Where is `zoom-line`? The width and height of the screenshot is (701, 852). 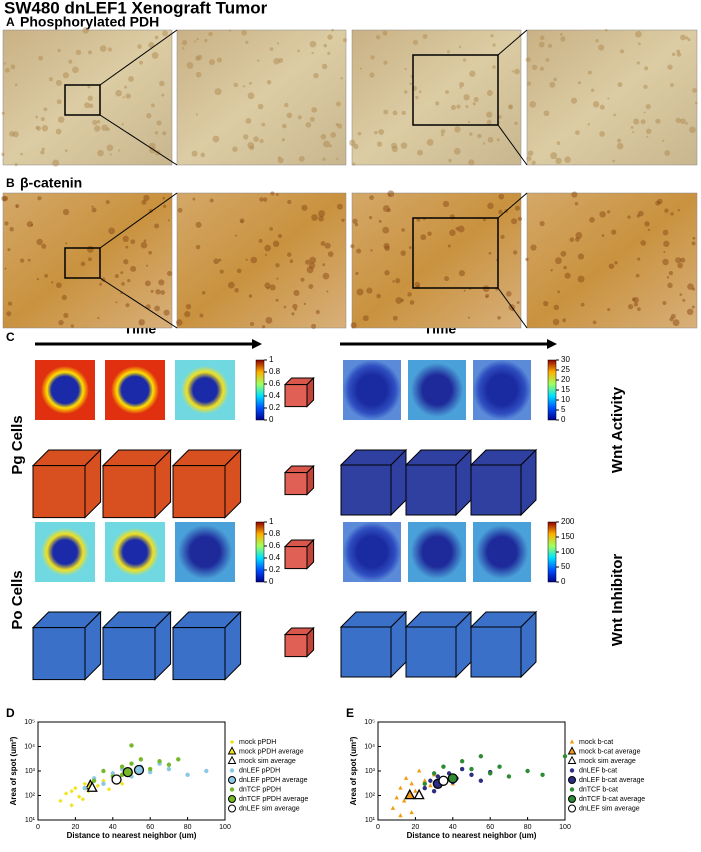
zoom-line is located at coordinates (512, 42).